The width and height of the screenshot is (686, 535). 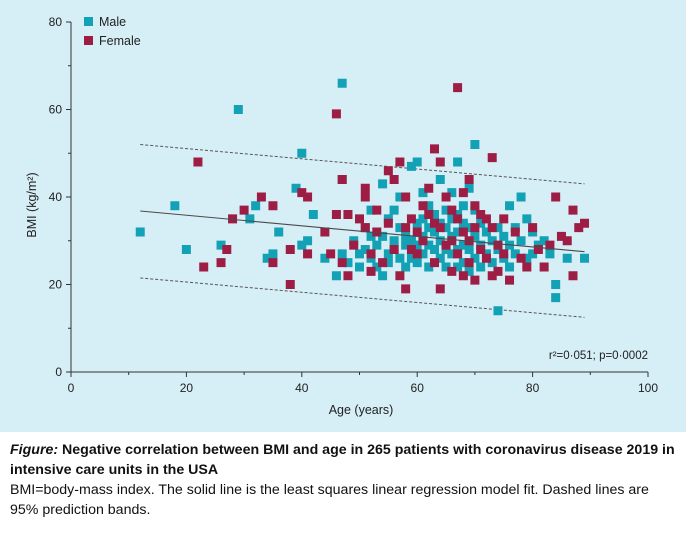 What do you see at coordinates (56, 285) in the screenshot?
I see `y-tick-label: 20` at bounding box center [56, 285].